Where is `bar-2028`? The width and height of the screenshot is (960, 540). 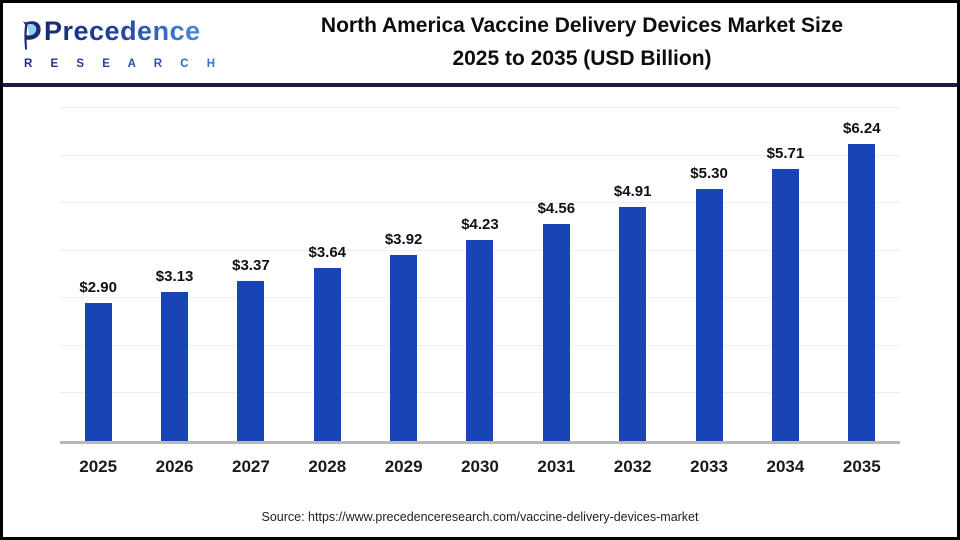 bar-2028 is located at coordinates (327, 354).